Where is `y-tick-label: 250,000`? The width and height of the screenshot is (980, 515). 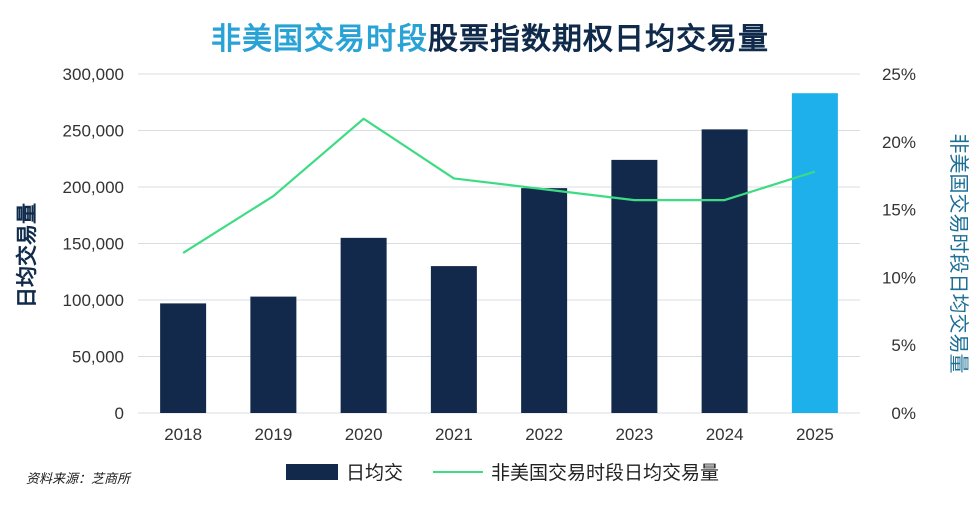
y-tick-label: 250,000 is located at coordinates (93, 131).